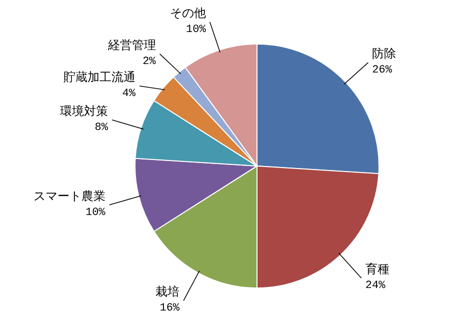  What do you see at coordinates (69, 195) in the screenshot?
I see `slice-label: スマート農業` at bounding box center [69, 195].